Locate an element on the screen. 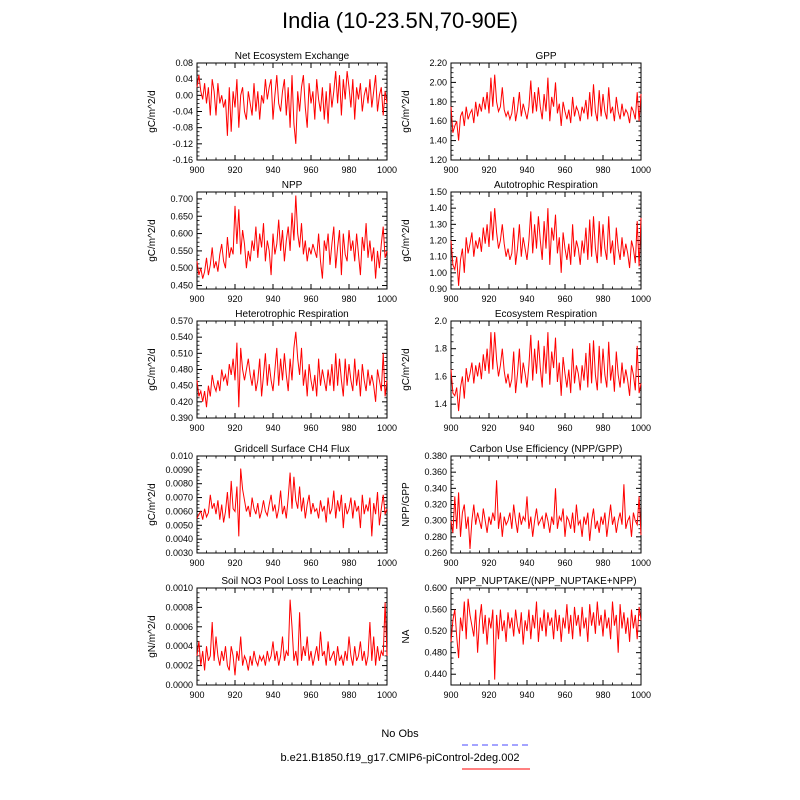 The width and height of the screenshot is (800, 800). panel-9-xtick-label: 980 is located at coordinates (348, 695).